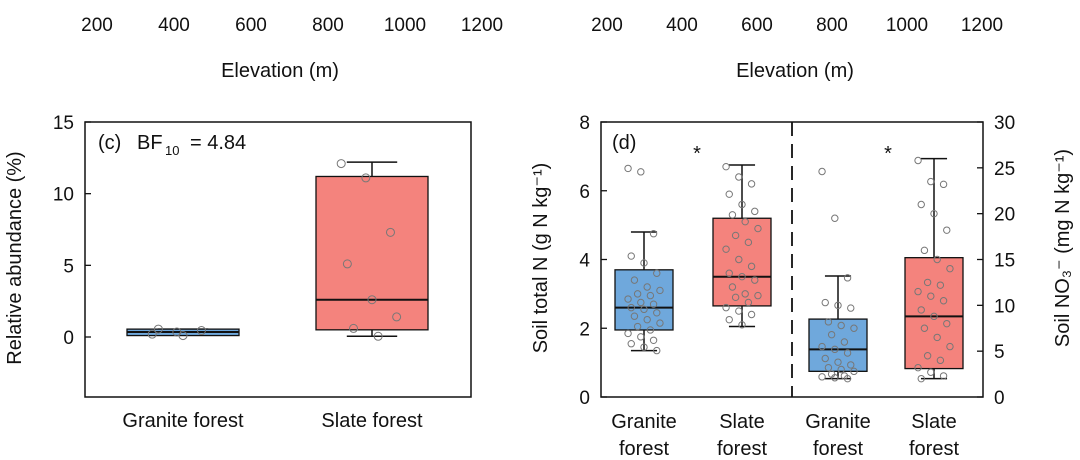 This screenshot has width=1080, height=460. What do you see at coordinates (1063, 248) in the screenshot?
I see `panel-d-right-ylabel: Soil NO₃⁻ (mg N kg⁻¹)` at bounding box center [1063, 248].